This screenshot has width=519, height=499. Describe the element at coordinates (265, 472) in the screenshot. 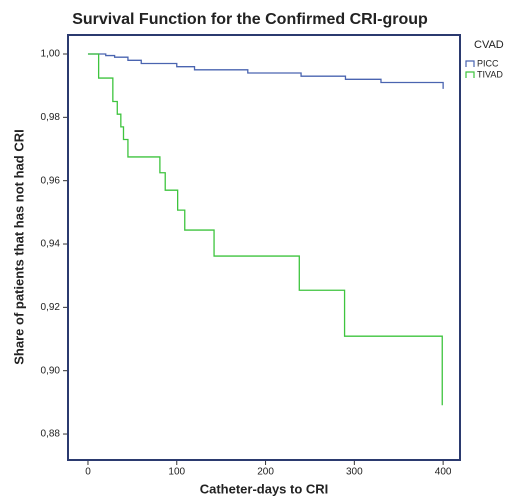

I see `x-tick-label: 200` at that location.